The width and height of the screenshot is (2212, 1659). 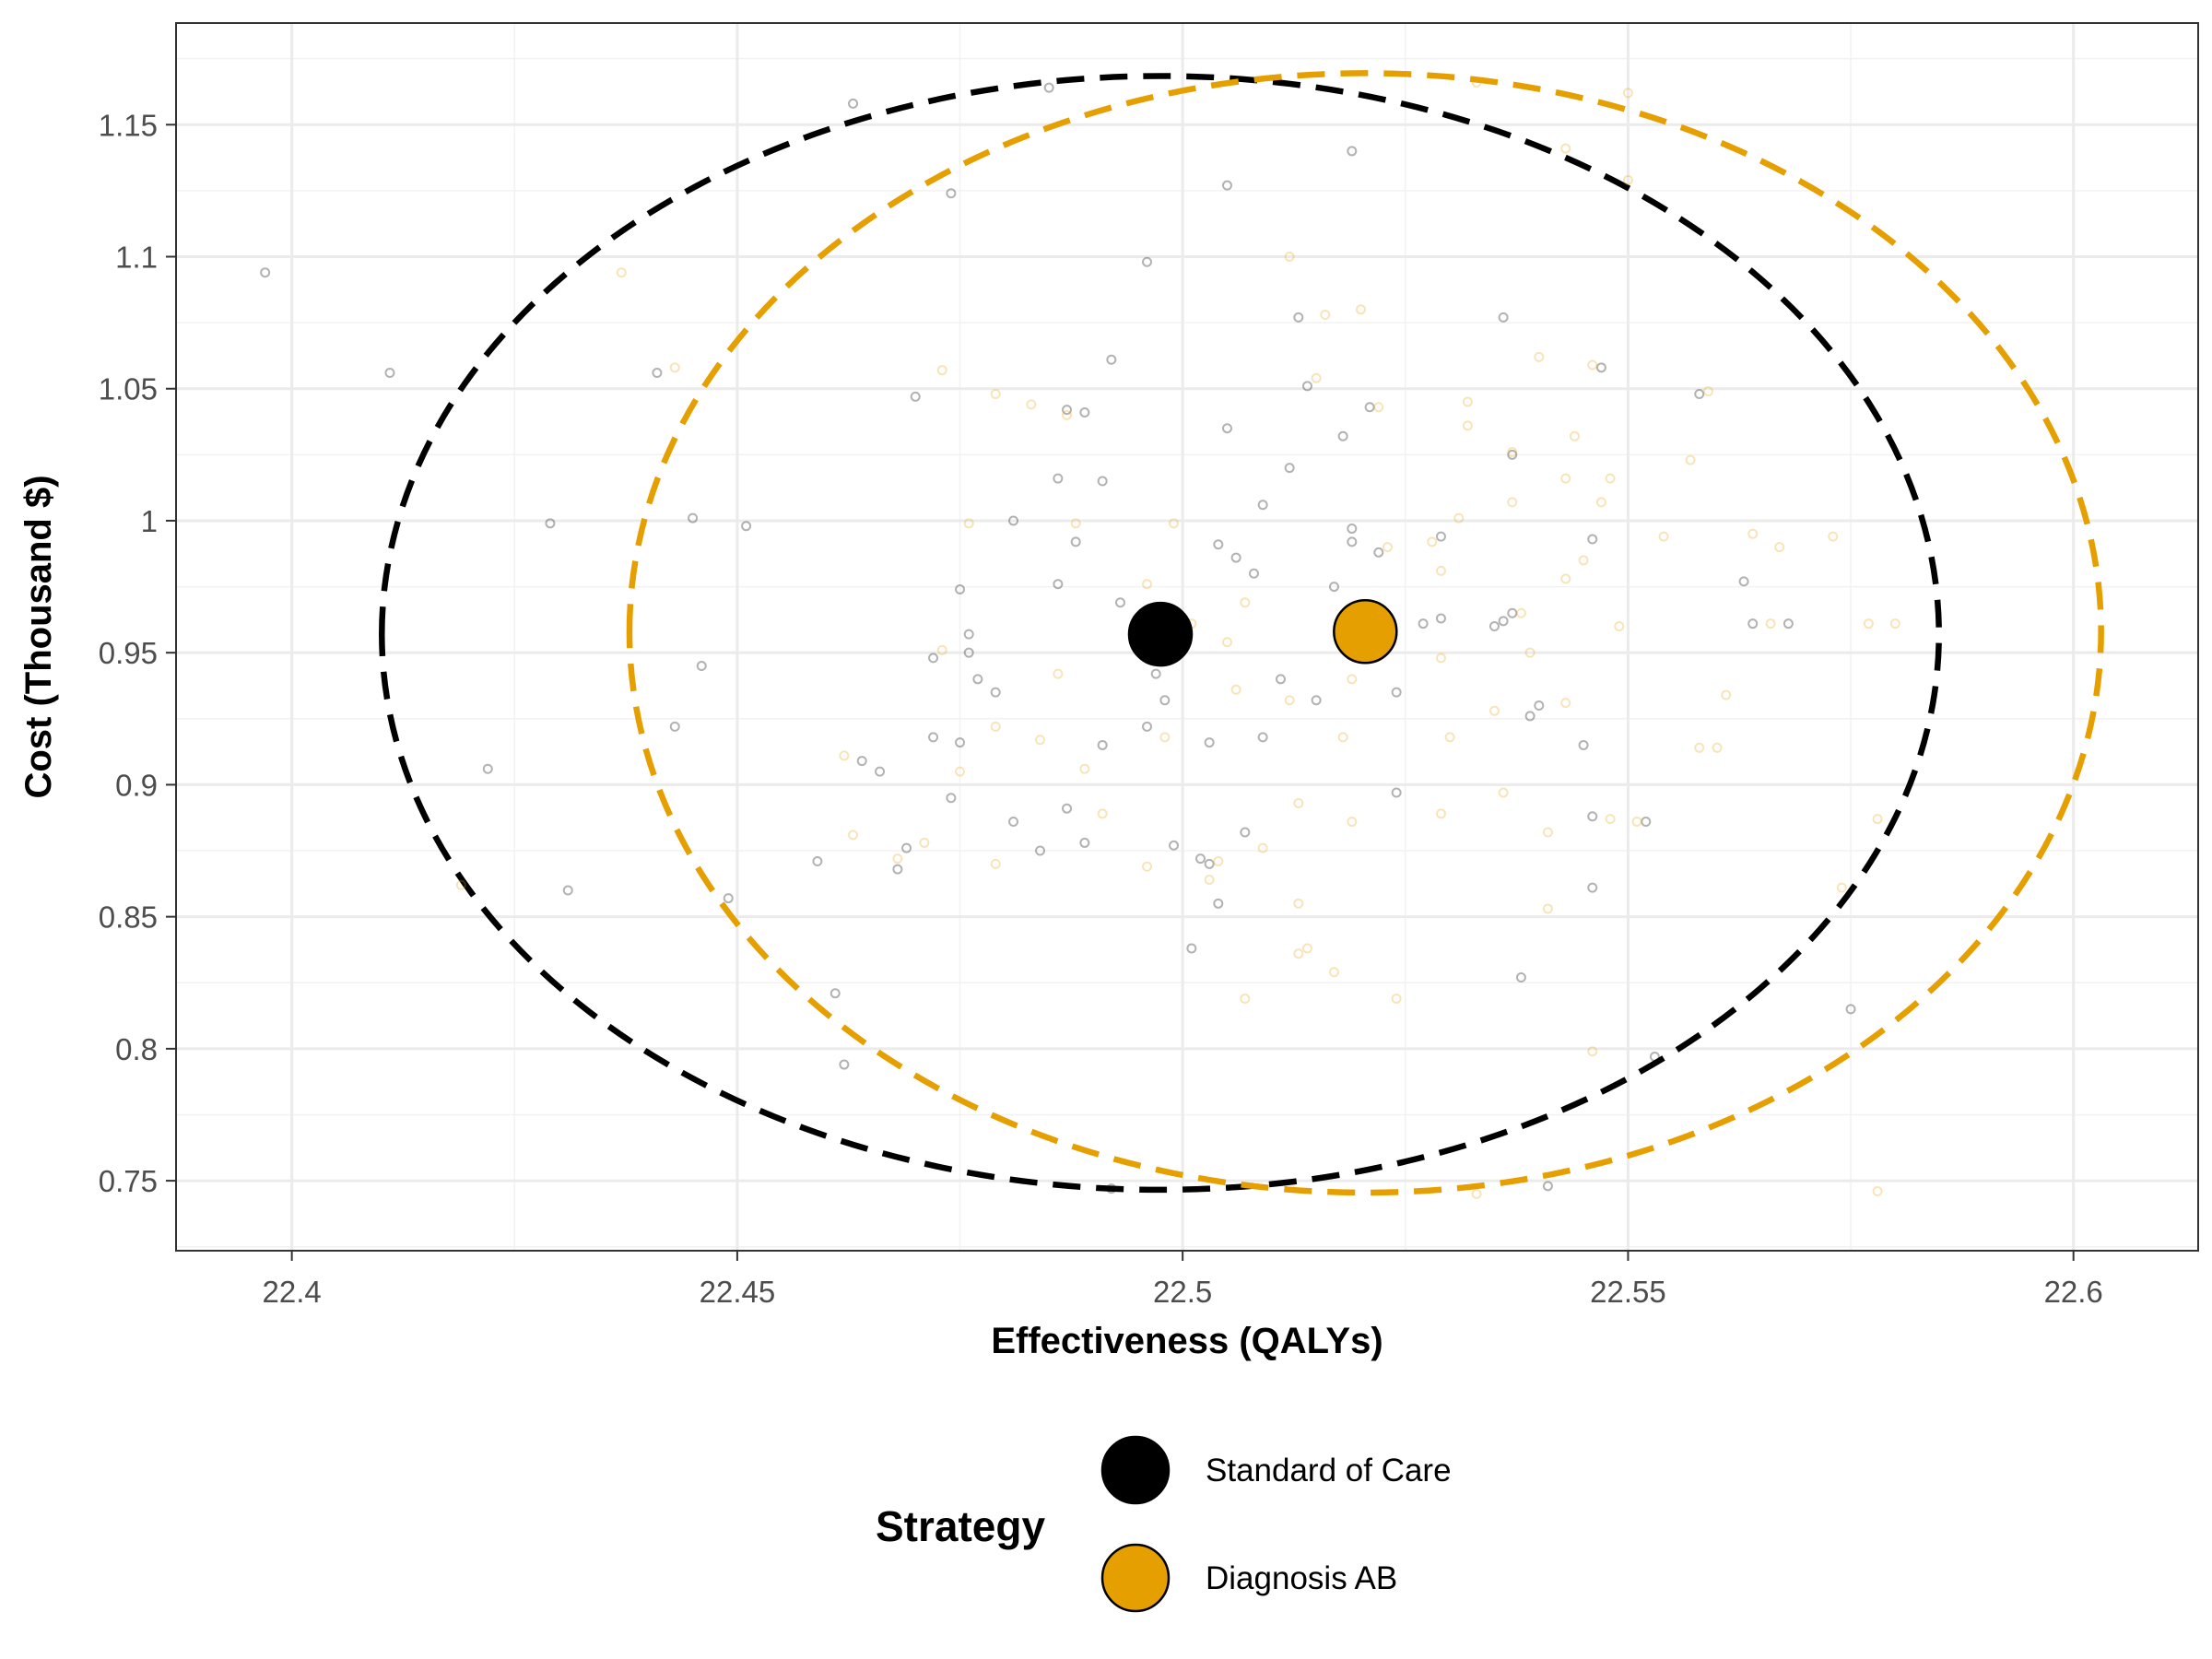 What do you see at coordinates (1186, 1341) in the screenshot?
I see `x-axis-title: Effectiveness (QALYs)` at bounding box center [1186, 1341].